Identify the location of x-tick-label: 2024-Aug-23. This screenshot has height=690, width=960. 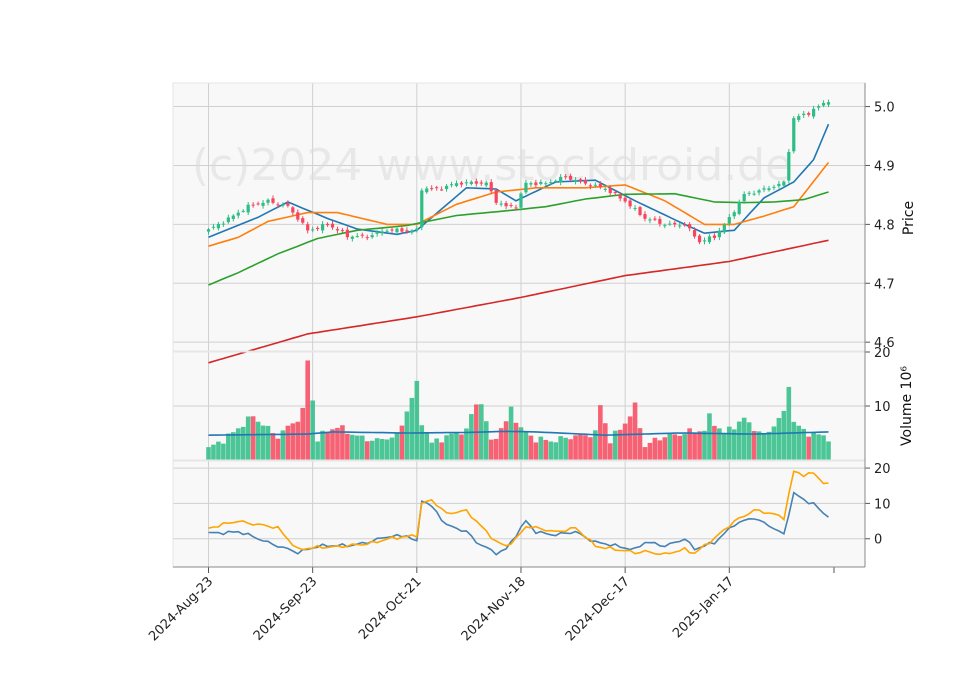
(181, 609).